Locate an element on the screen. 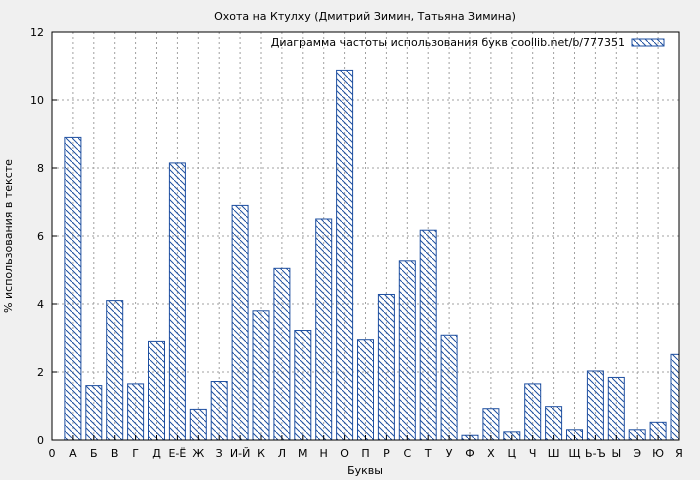 The image size is (700, 480). x-axis-ticks: 0 А Б В Г Д Е-Ё Ж З И-Й К Л М Н О П Р С Т У Ф Х Ц Ч Ш Щ Ь-Ъ Ы Э Ю Я is located at coordinates (366, 447).